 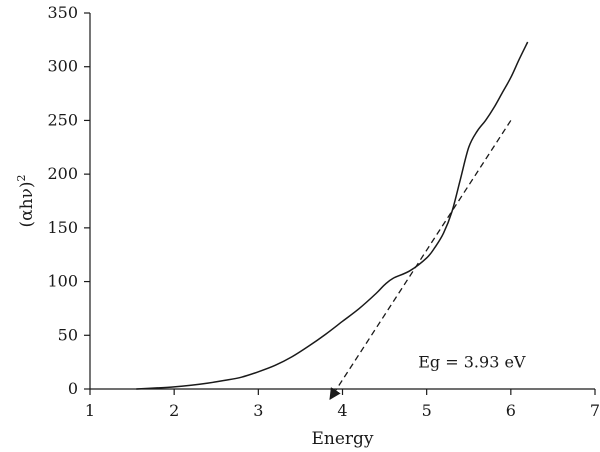 What do you see at coordinates (90, 410) in the screenshot?
I see `x-tick-label: 1` at bounding box center [90, 410].